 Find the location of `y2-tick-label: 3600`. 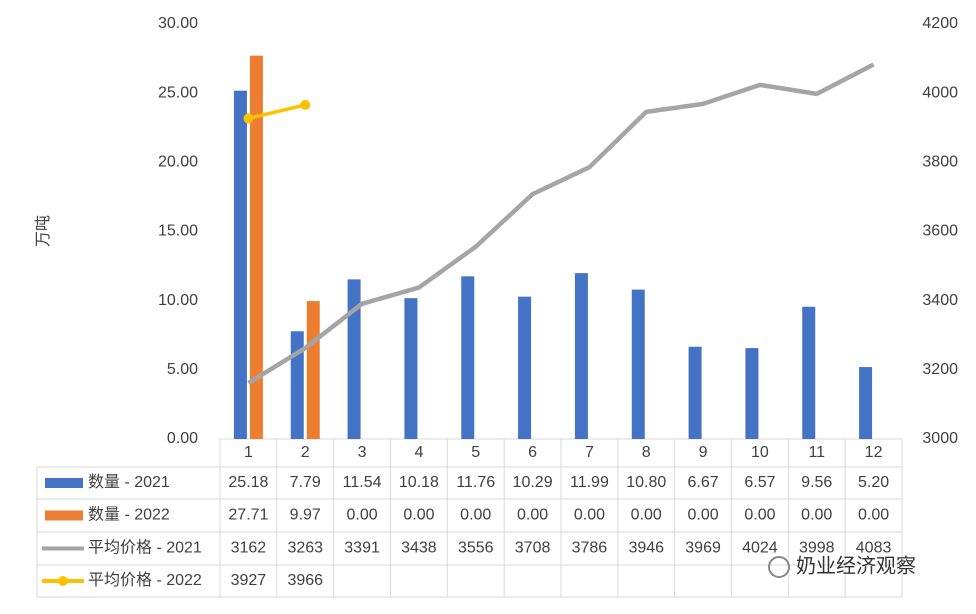

y2-tick-label: 3600 is located at coordinates (940, 231).